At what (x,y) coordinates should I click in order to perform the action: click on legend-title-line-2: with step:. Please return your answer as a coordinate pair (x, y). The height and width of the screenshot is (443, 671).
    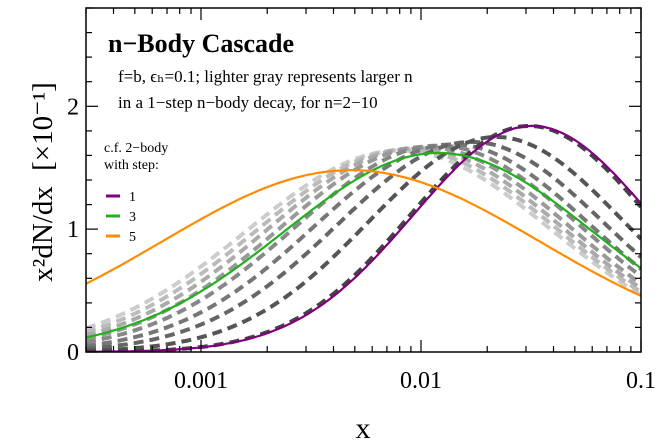
    Looking at the image, I should click on (131, 165).